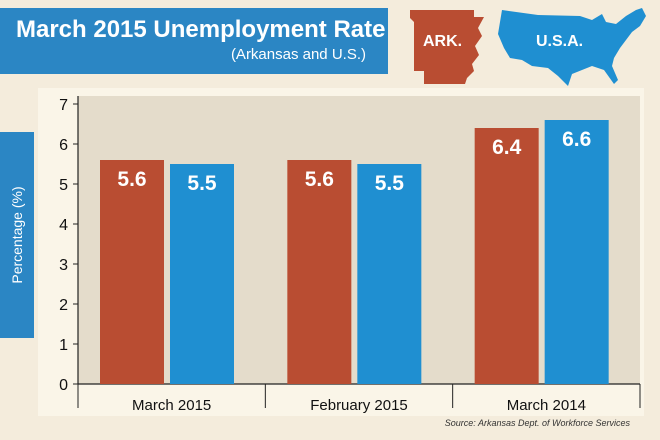 Image resolution: width=660 pixels, height=440 pixels. What do you see at coordinates (298, 54) in the screenshot?
I see `chart-subtitle: (Arkansas and U.S.)` at bounding box center [298, 54].